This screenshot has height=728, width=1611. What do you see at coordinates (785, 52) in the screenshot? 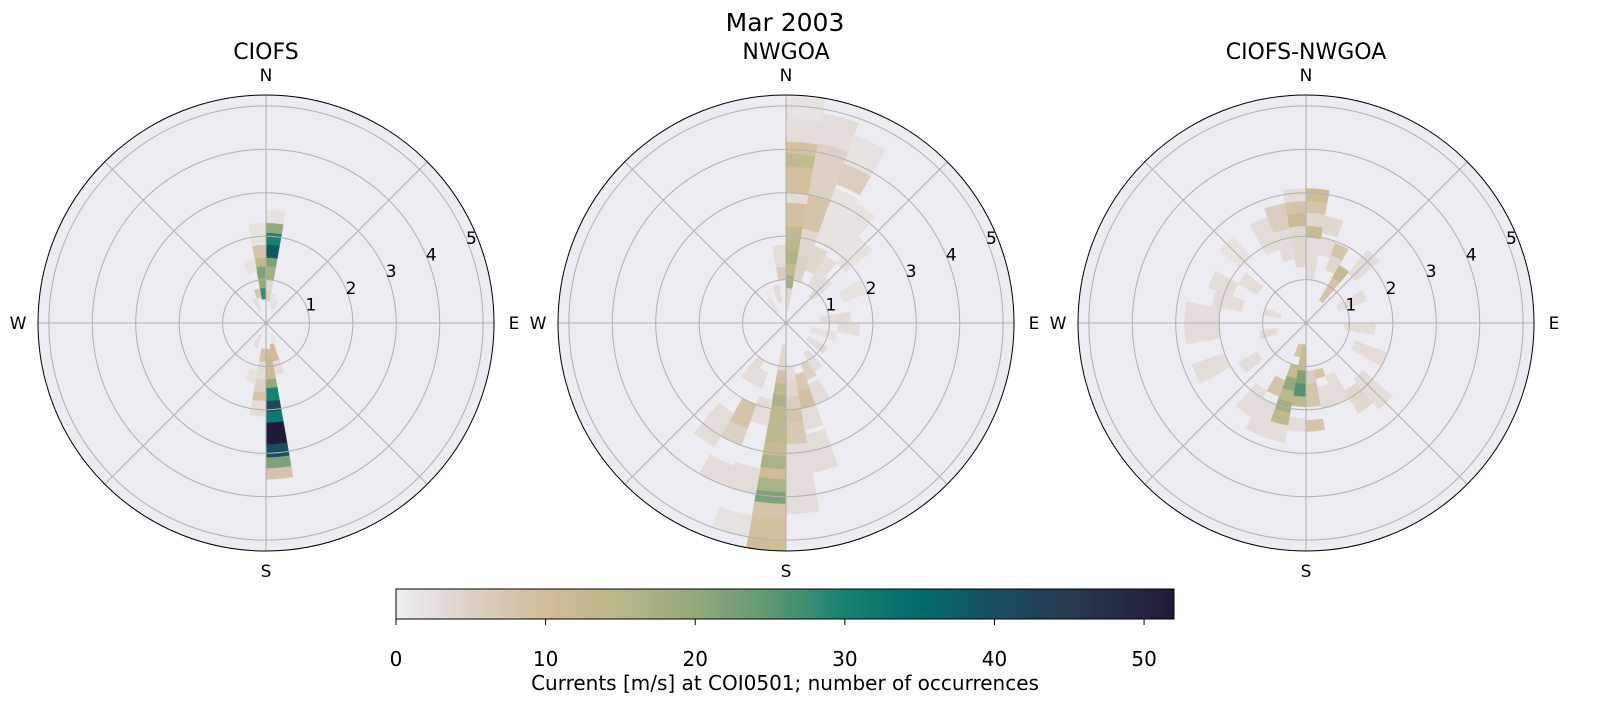
I see `panel-title: NWGOA` at bounding box center [785, 52].